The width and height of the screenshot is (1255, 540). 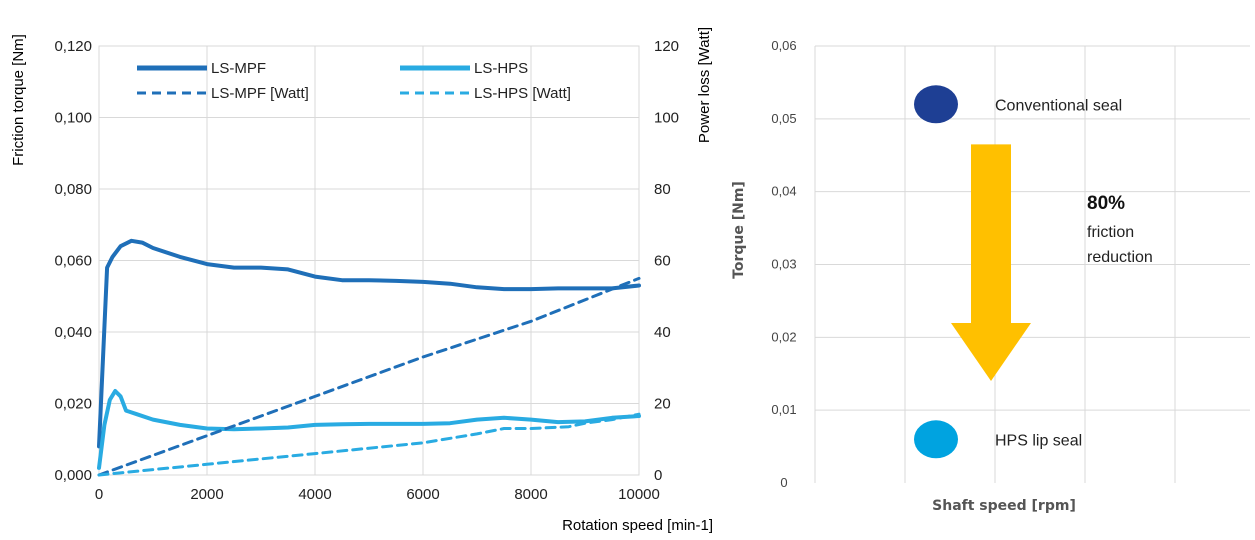 I want to click on x-tick-label: 4000, so click(x=314, y=494).